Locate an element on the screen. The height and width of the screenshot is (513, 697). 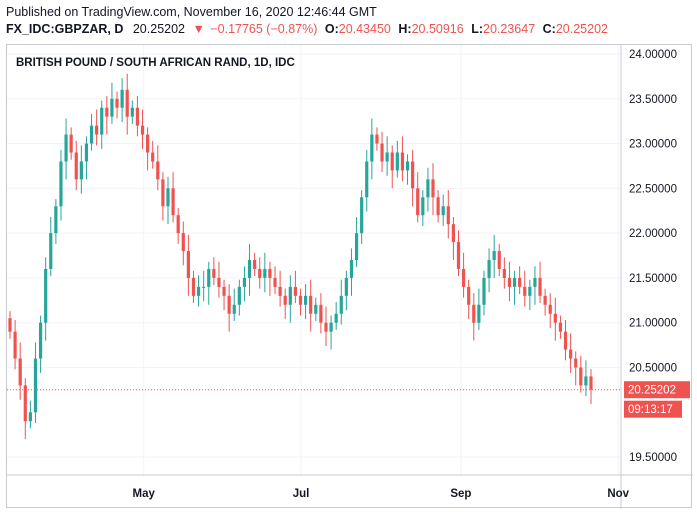
last-price-tag: 20.25202 is located at coordinates (657, 390).